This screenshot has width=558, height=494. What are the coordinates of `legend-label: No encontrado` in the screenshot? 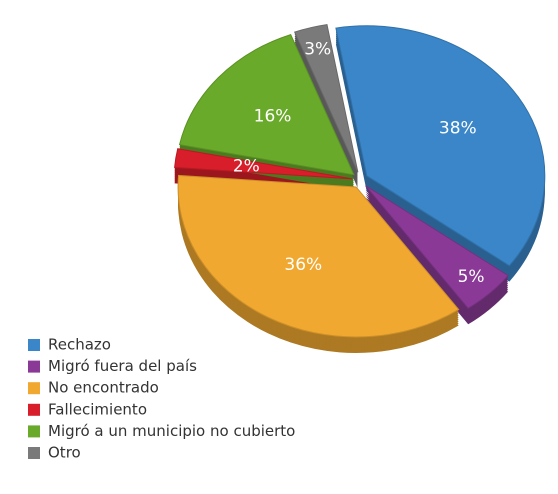 It's located at (103, 388).